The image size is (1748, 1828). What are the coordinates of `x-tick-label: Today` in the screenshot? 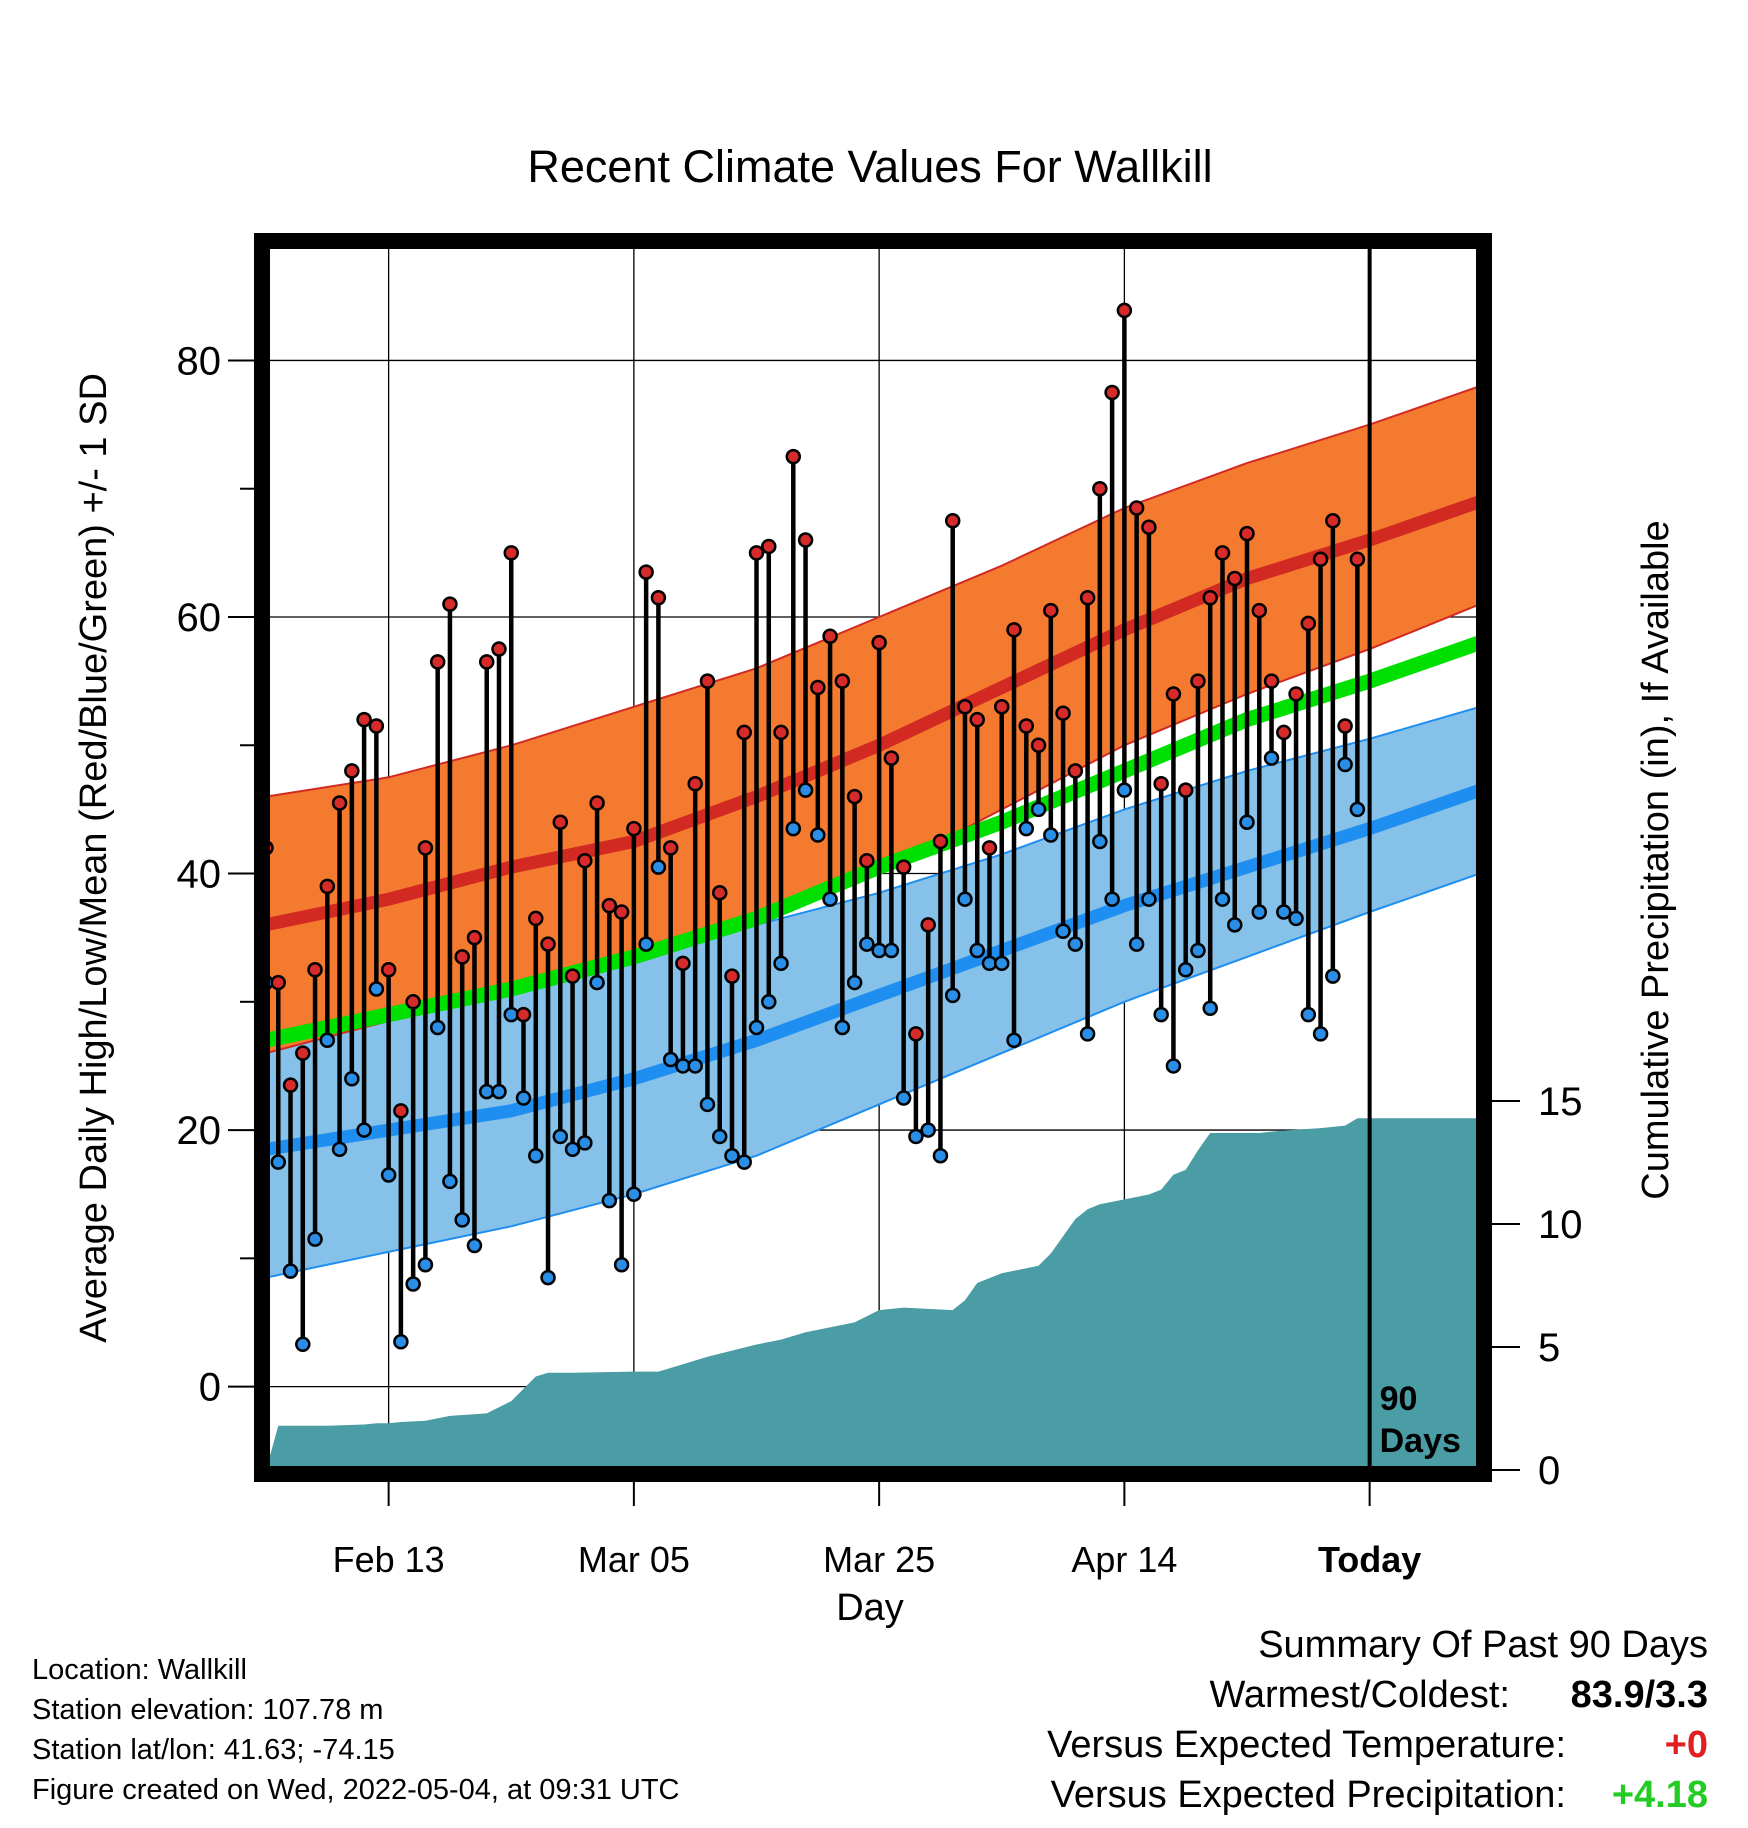 It's located at (1369, 1559).